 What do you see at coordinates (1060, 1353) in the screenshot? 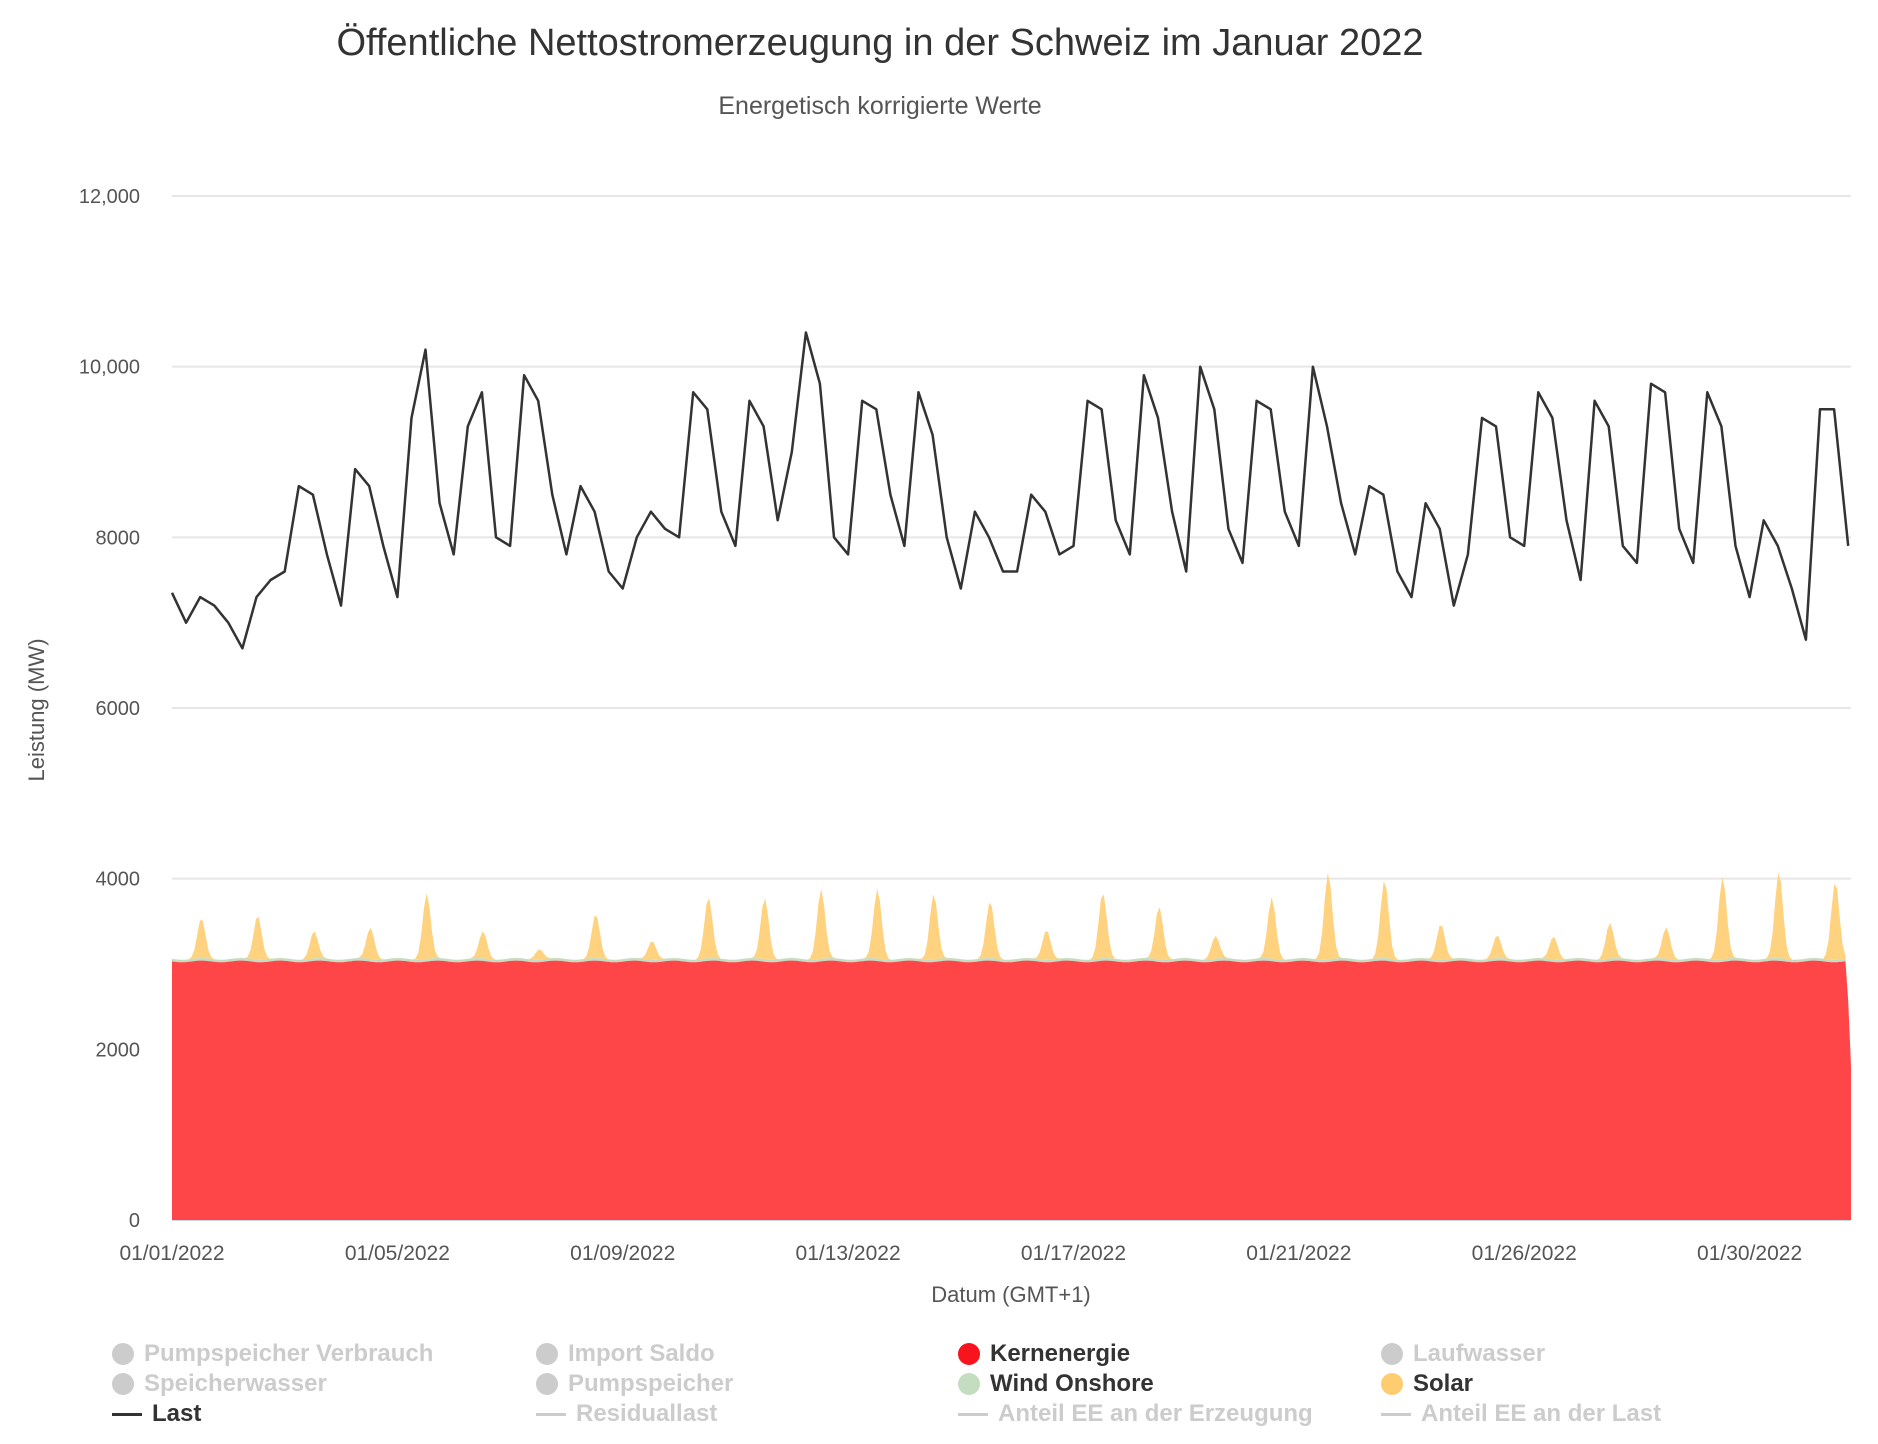
I see `legend-label: Kernenergie` at bounding box center [1060, 1353].